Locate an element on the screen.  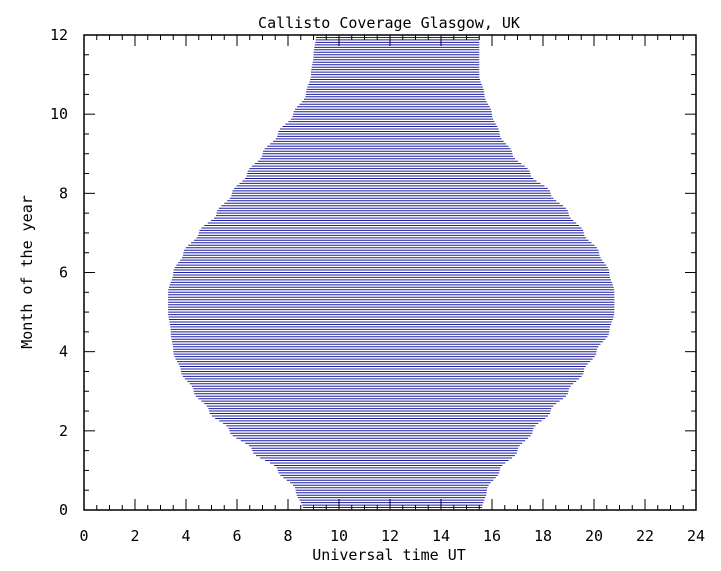
y-axis-label: Month of the year is located at coordinates (27, 272).